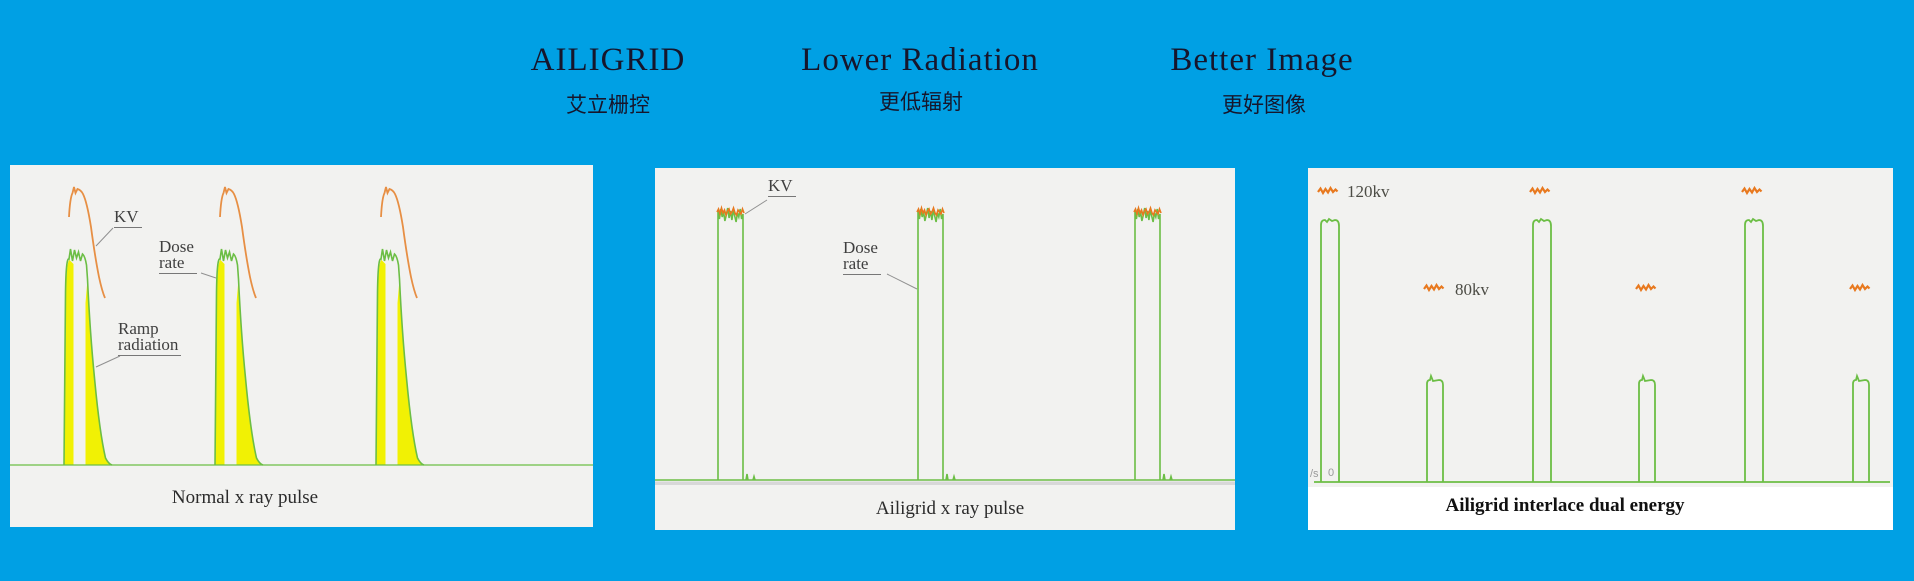  I want to click on ramp-radiation-label: Ramp radiation, so click(150, 338).